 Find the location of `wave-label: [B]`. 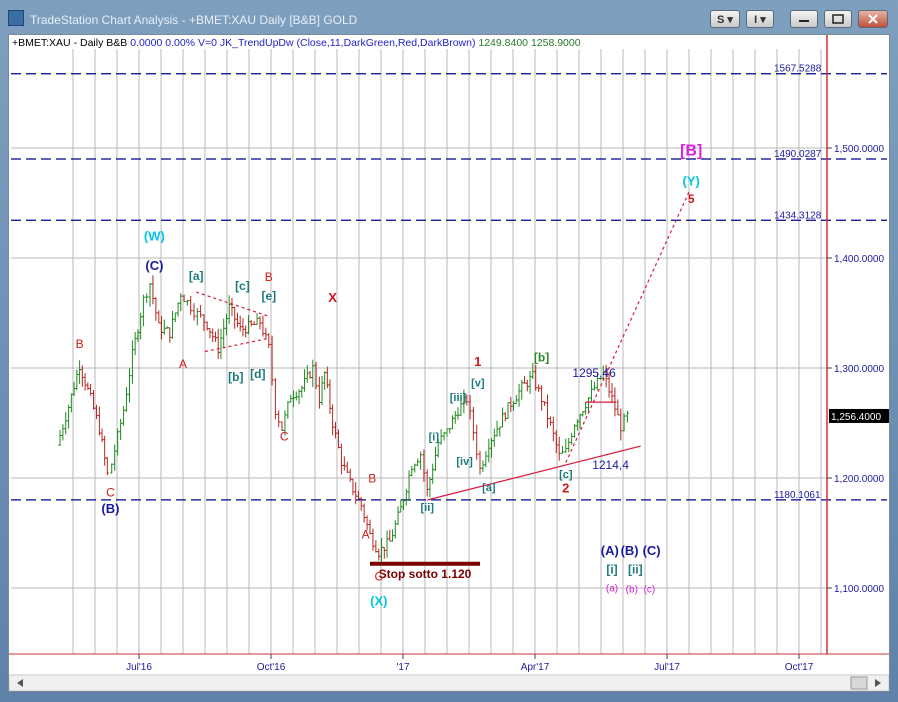

wave-label: [B] is located at coordinates (691, 151).